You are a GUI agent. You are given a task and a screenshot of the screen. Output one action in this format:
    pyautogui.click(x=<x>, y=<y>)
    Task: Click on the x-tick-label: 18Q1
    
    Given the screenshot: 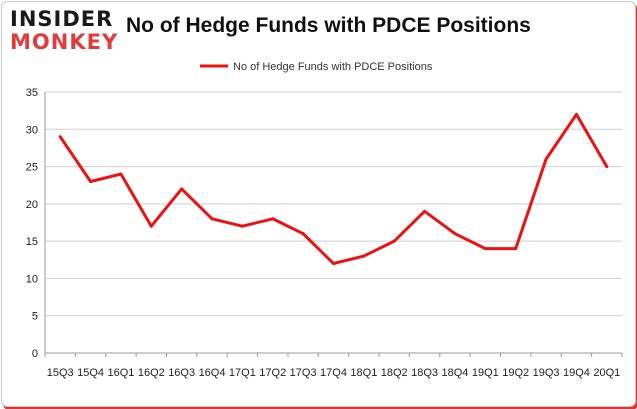 What is the action you would take?
    pyautogui.click(x=363, y=373)
    